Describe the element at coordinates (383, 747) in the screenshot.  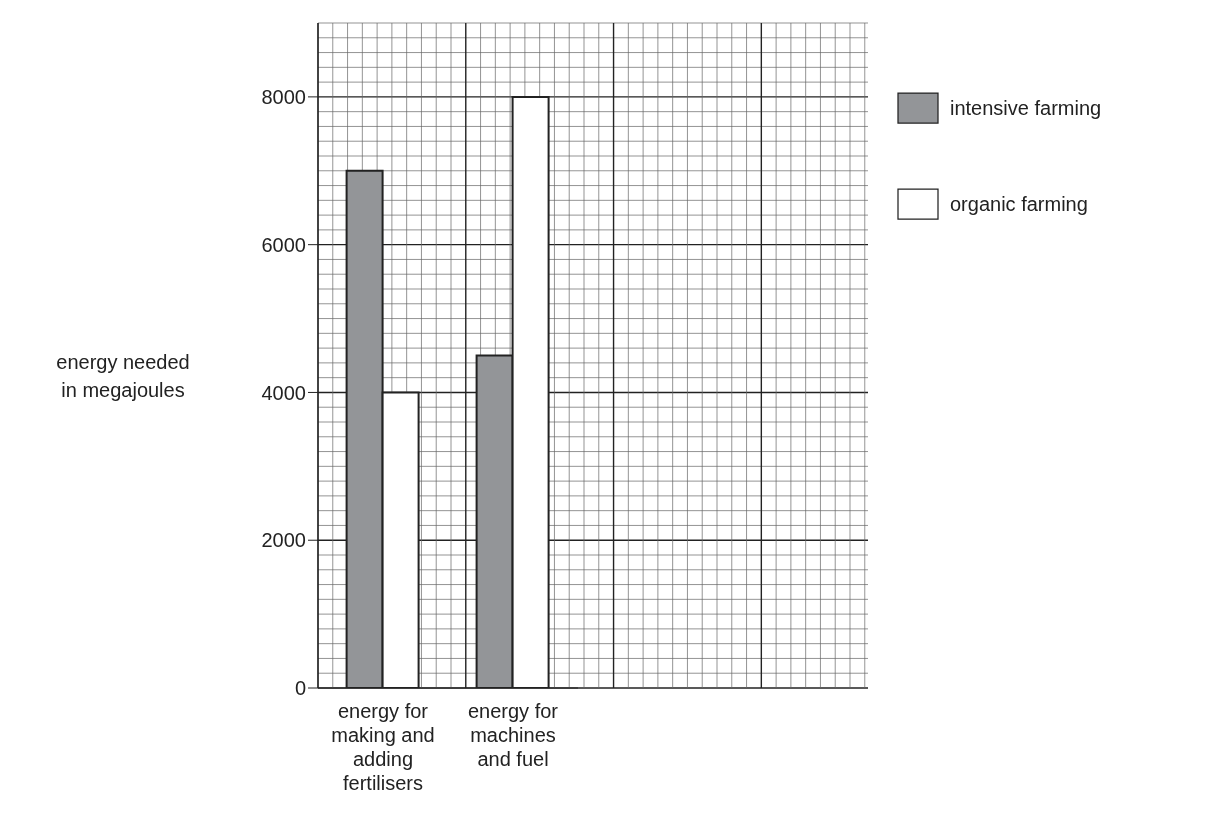
I see `x-tick-label: energy for making and adding fertilisers` at that location.